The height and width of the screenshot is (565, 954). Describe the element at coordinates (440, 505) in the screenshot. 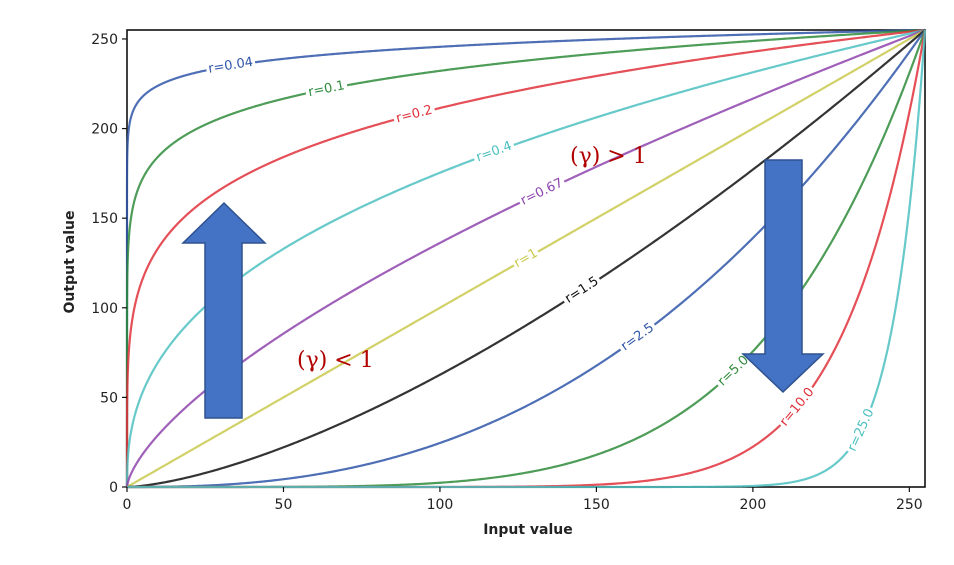

I see `x-tick-label: 100` at that location.